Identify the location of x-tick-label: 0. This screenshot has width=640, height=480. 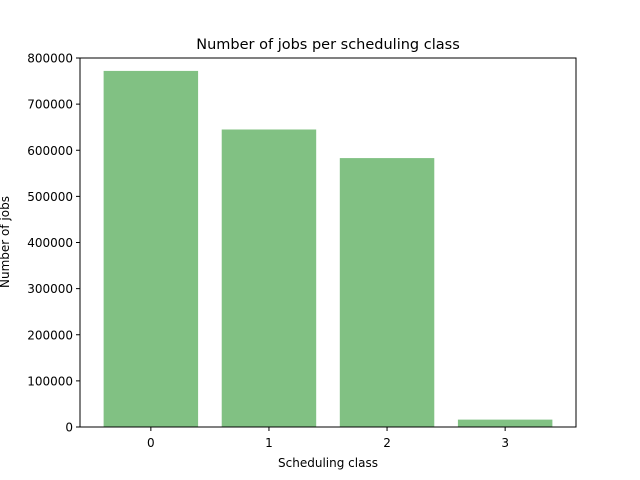
(151, 443).